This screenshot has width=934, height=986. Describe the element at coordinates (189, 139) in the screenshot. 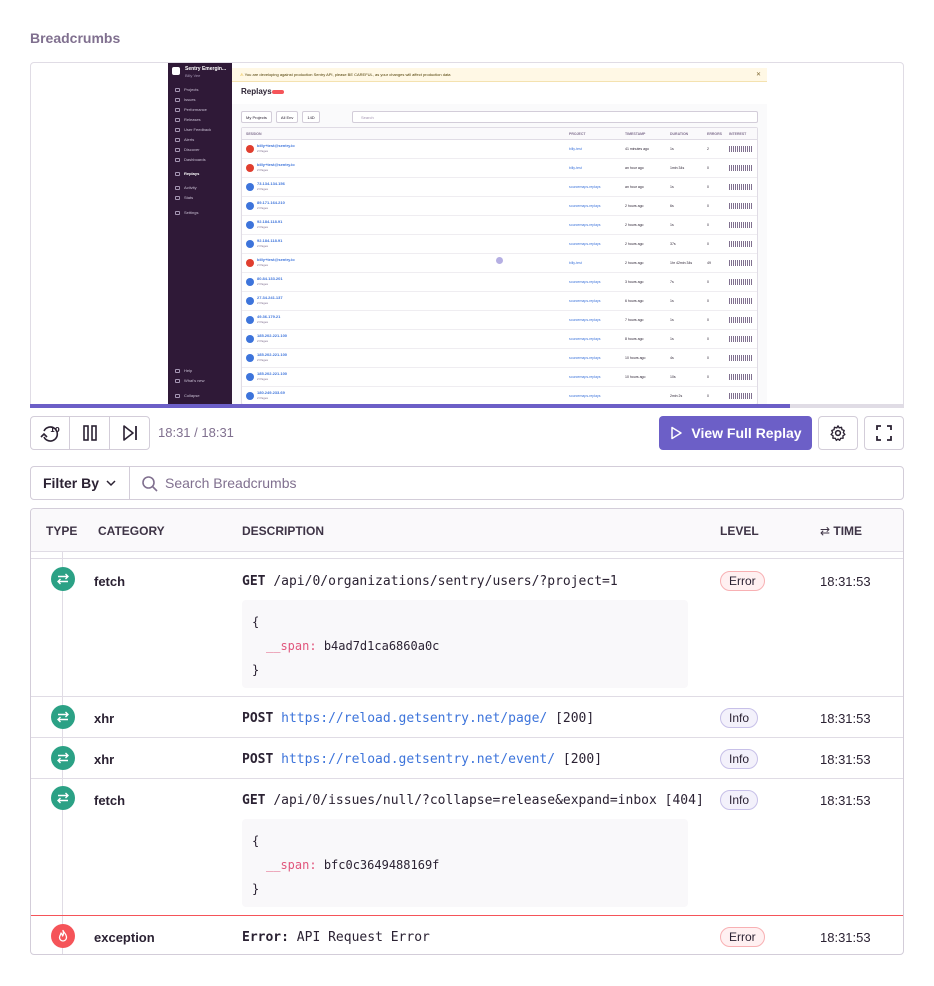

I see `replay-nav-label: Alerts` at that location.